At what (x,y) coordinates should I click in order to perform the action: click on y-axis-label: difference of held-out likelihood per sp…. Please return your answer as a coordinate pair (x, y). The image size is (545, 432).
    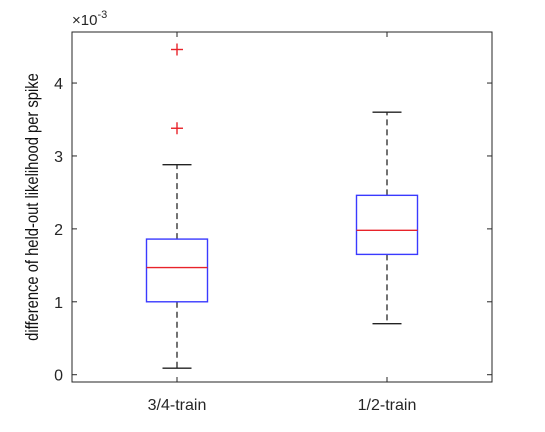
    Looking at the image, I should click on (33, 207).